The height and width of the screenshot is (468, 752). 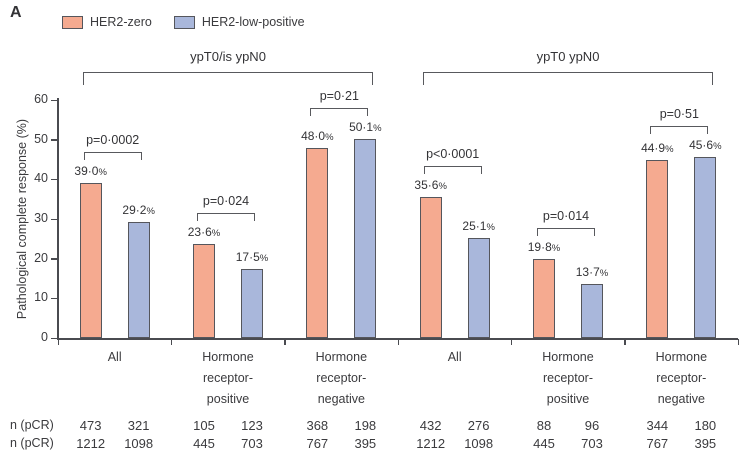 What do you see at coordinates (252, 425) in the screenshot?
I see `n-value: 123` at bounding box center [252, 425].